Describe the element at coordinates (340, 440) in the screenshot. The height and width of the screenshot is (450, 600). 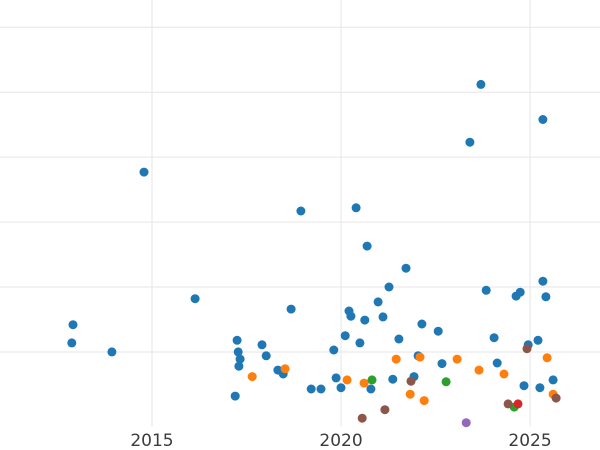
I see `x-tick-label: 2020` at that location.